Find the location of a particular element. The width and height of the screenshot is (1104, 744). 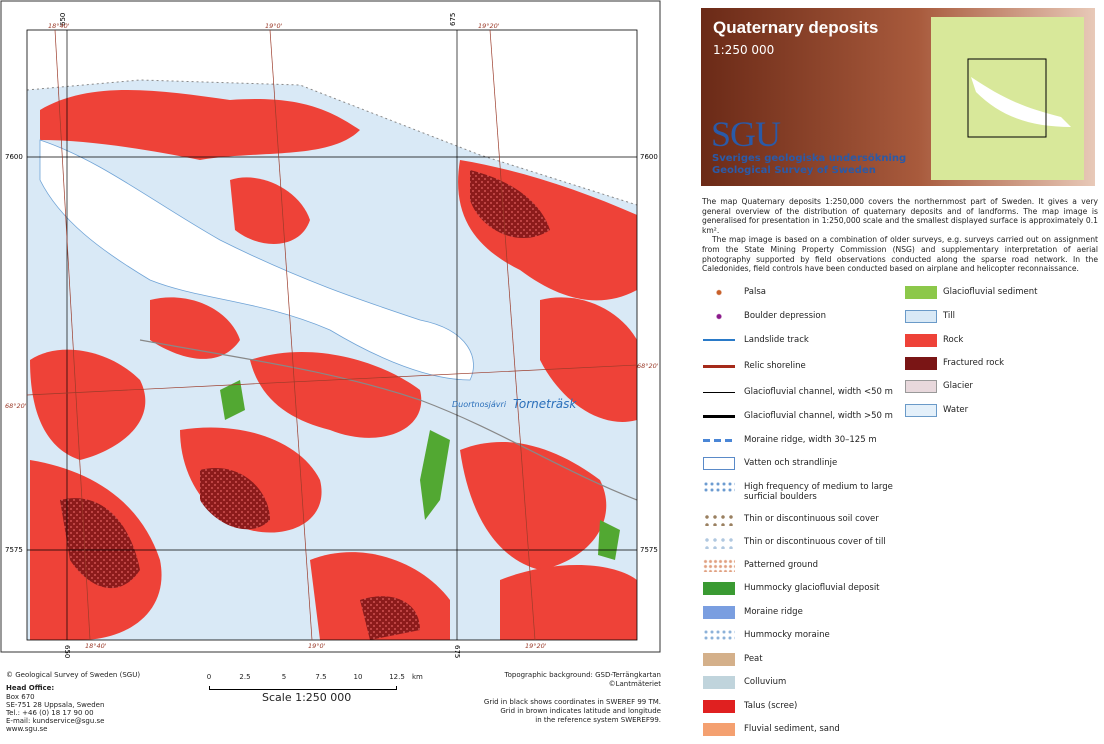

scale-tick: 10 is located at coordinates (358, 677).